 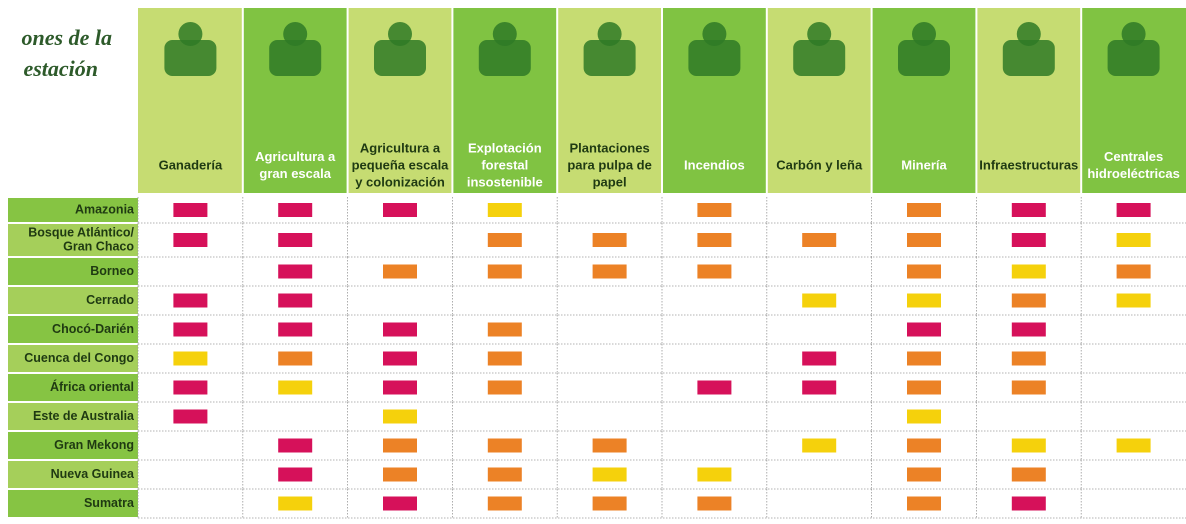 What do you see at coordinates (92, 386) in the screenshot?
I see `row-label: África oriental` at bounding box center [92, 386].